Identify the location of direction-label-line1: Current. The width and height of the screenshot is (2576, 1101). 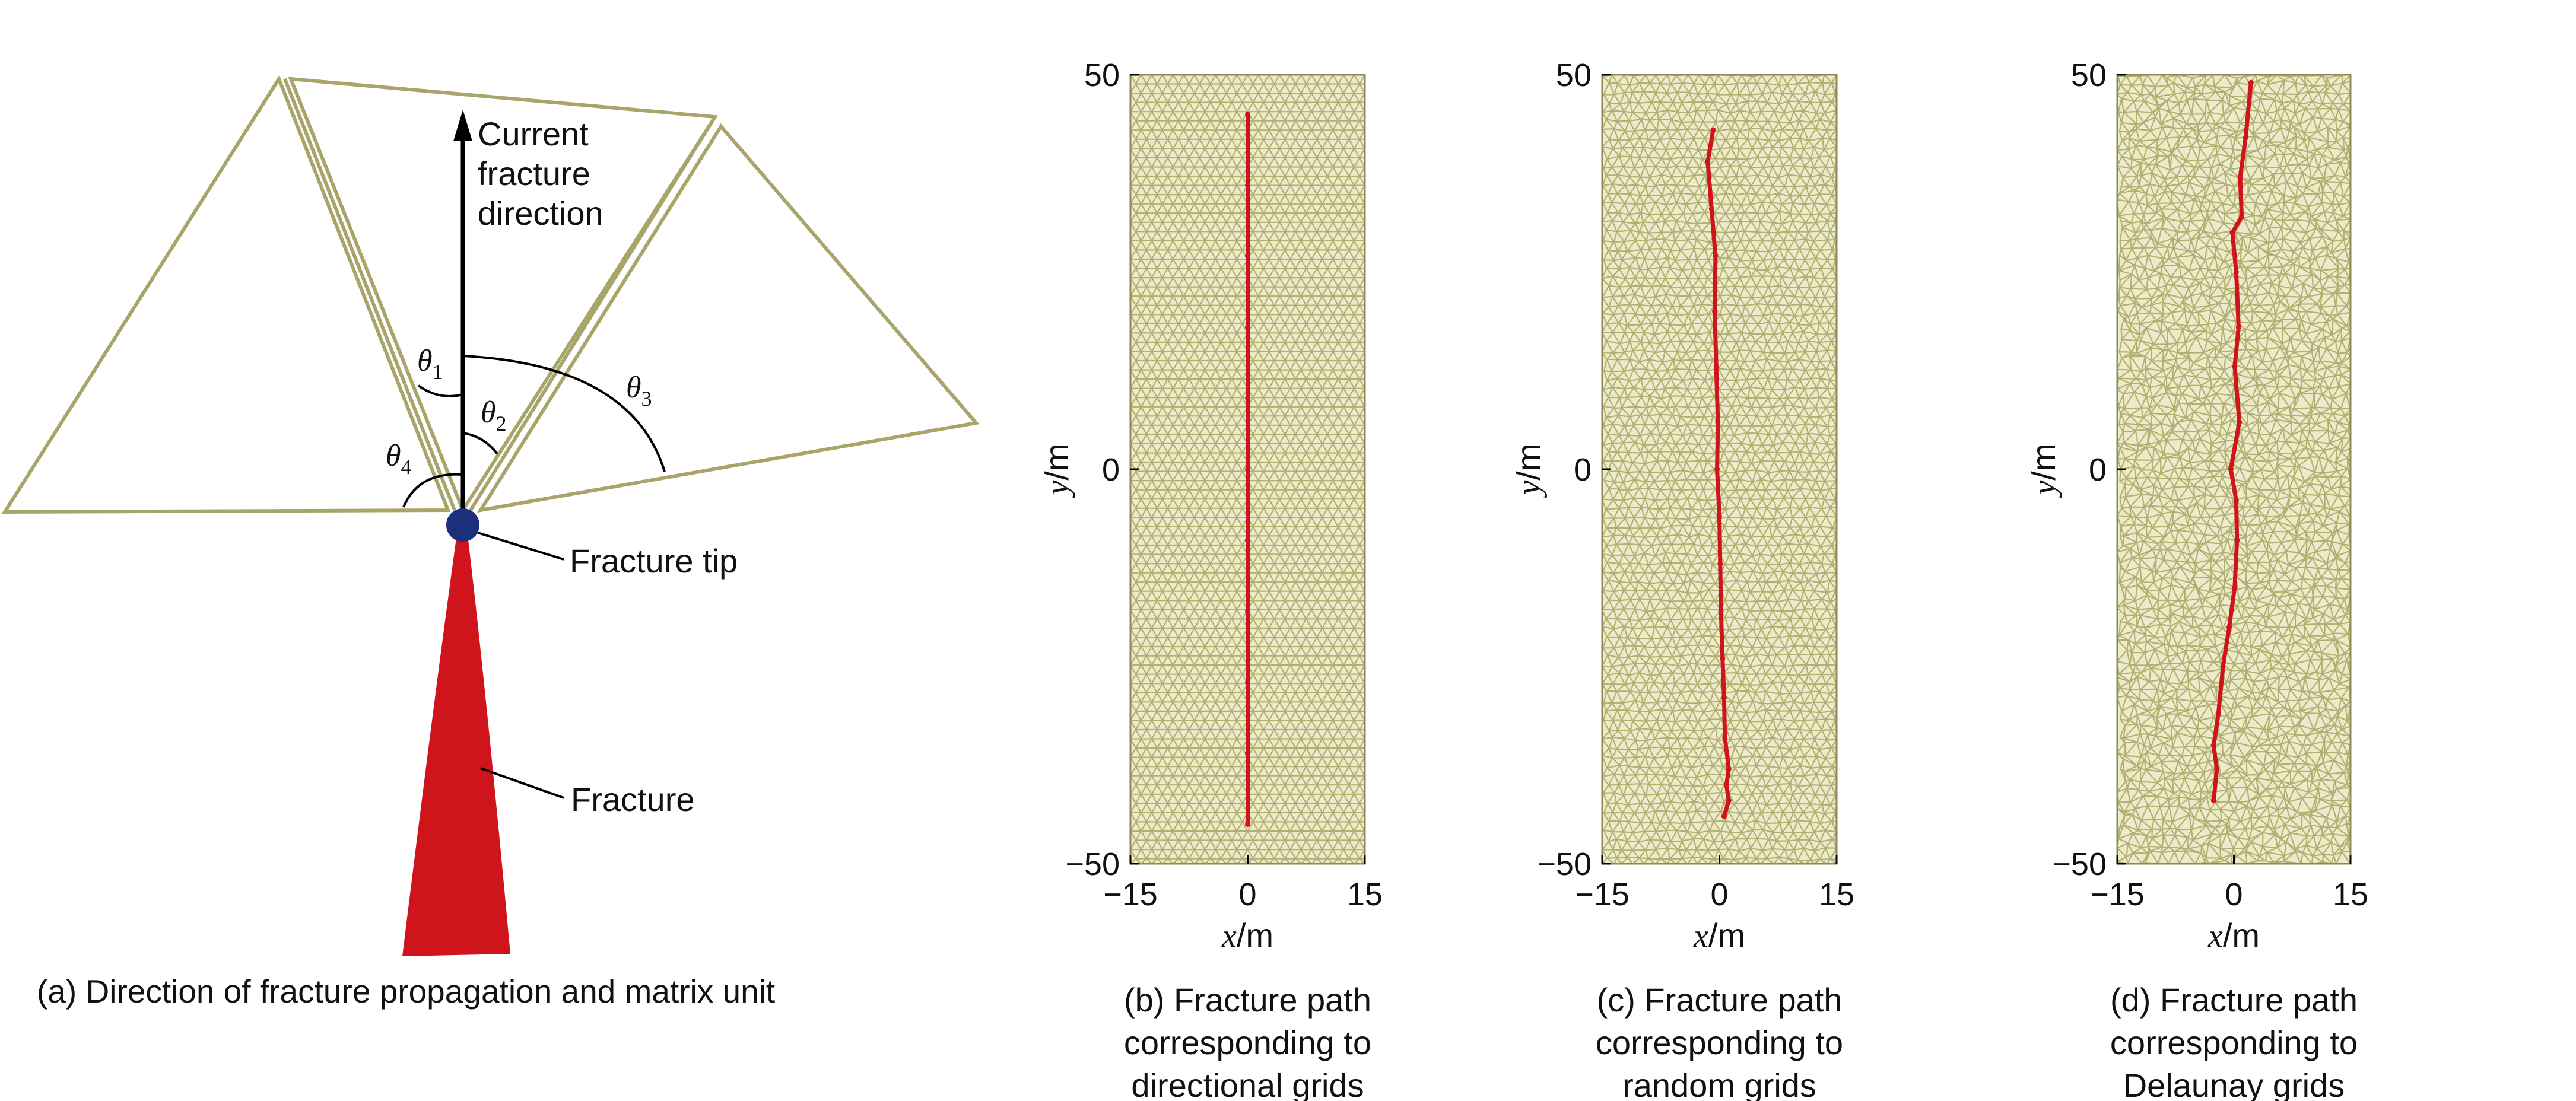
(533, 133).